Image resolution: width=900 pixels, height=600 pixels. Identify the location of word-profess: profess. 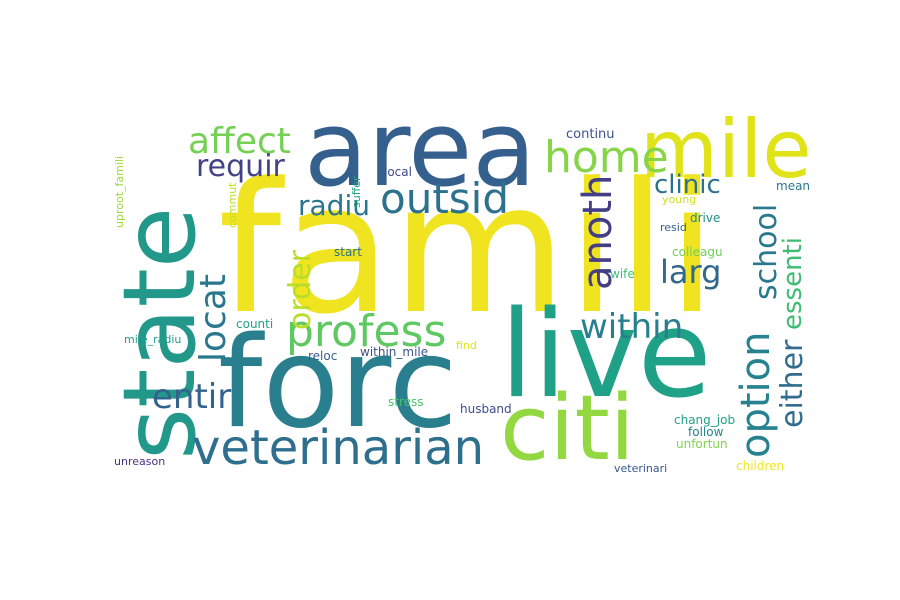
(366, 331).